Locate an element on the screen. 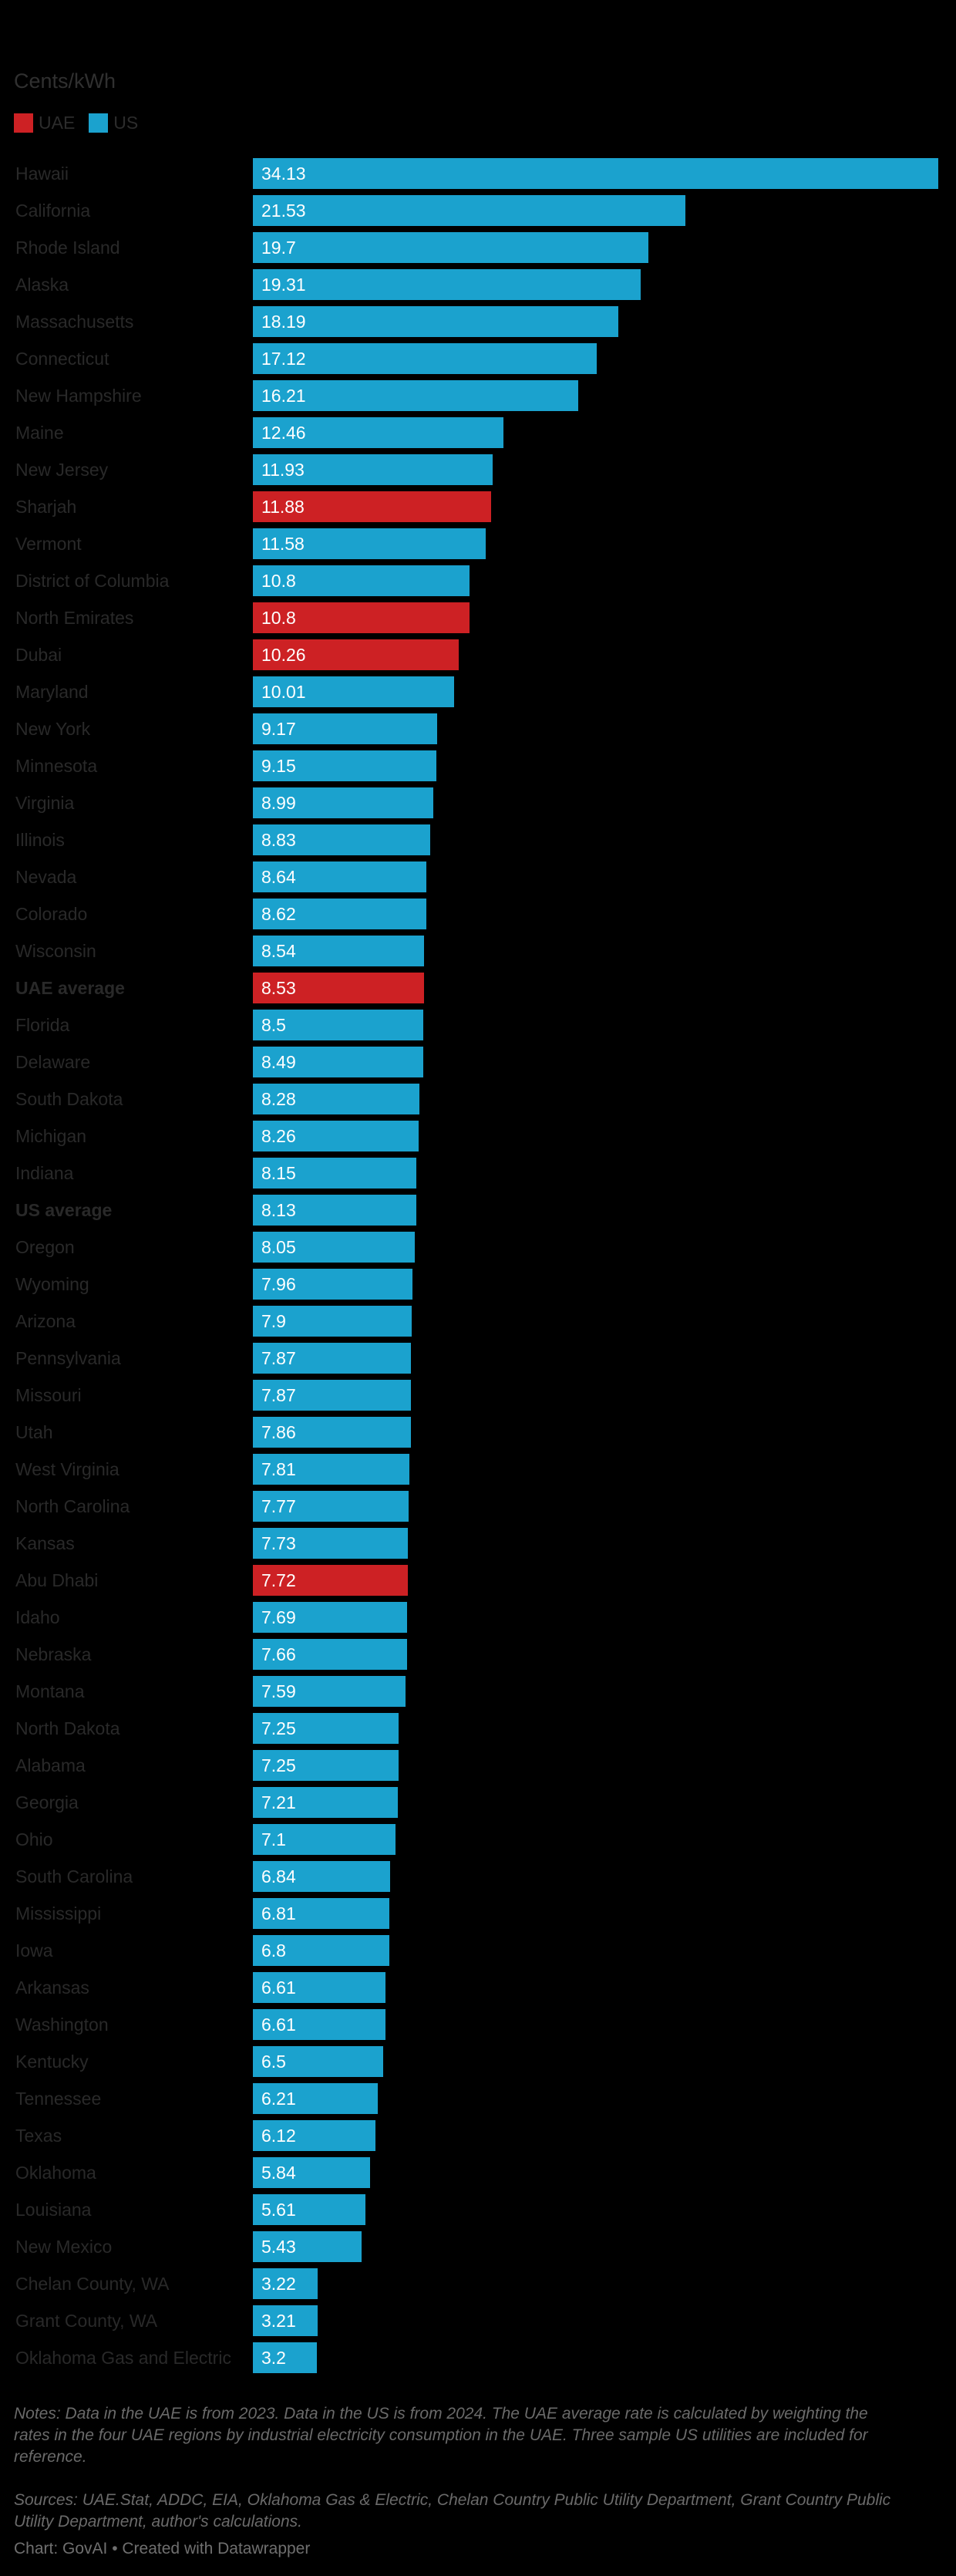  bar-row: New Hampshire 16.21 is located at coordinates (478, 395).